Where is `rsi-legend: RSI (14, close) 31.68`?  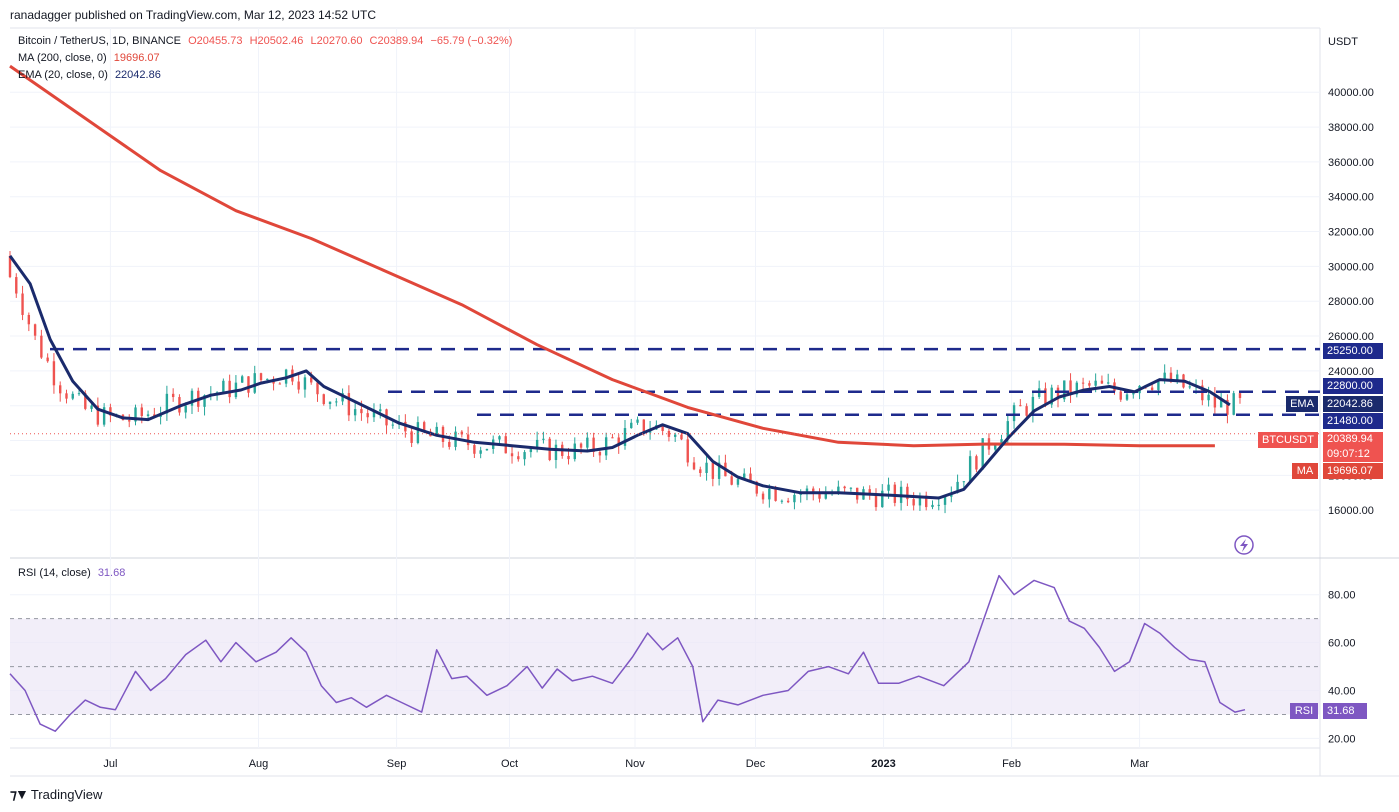 rsi-legend: RSI (14, close) 31.68 is located at coordinates (71, 573).